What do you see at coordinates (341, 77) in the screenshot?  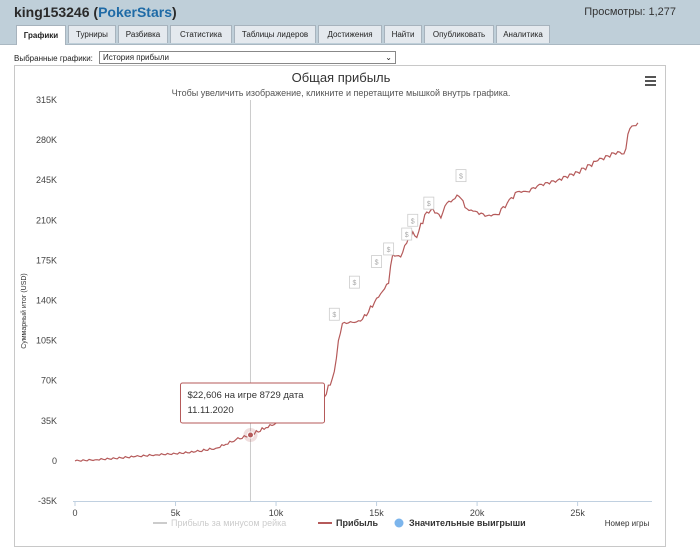 I see `chart-title: Общая прибыль` at bounding box center [341, 77].